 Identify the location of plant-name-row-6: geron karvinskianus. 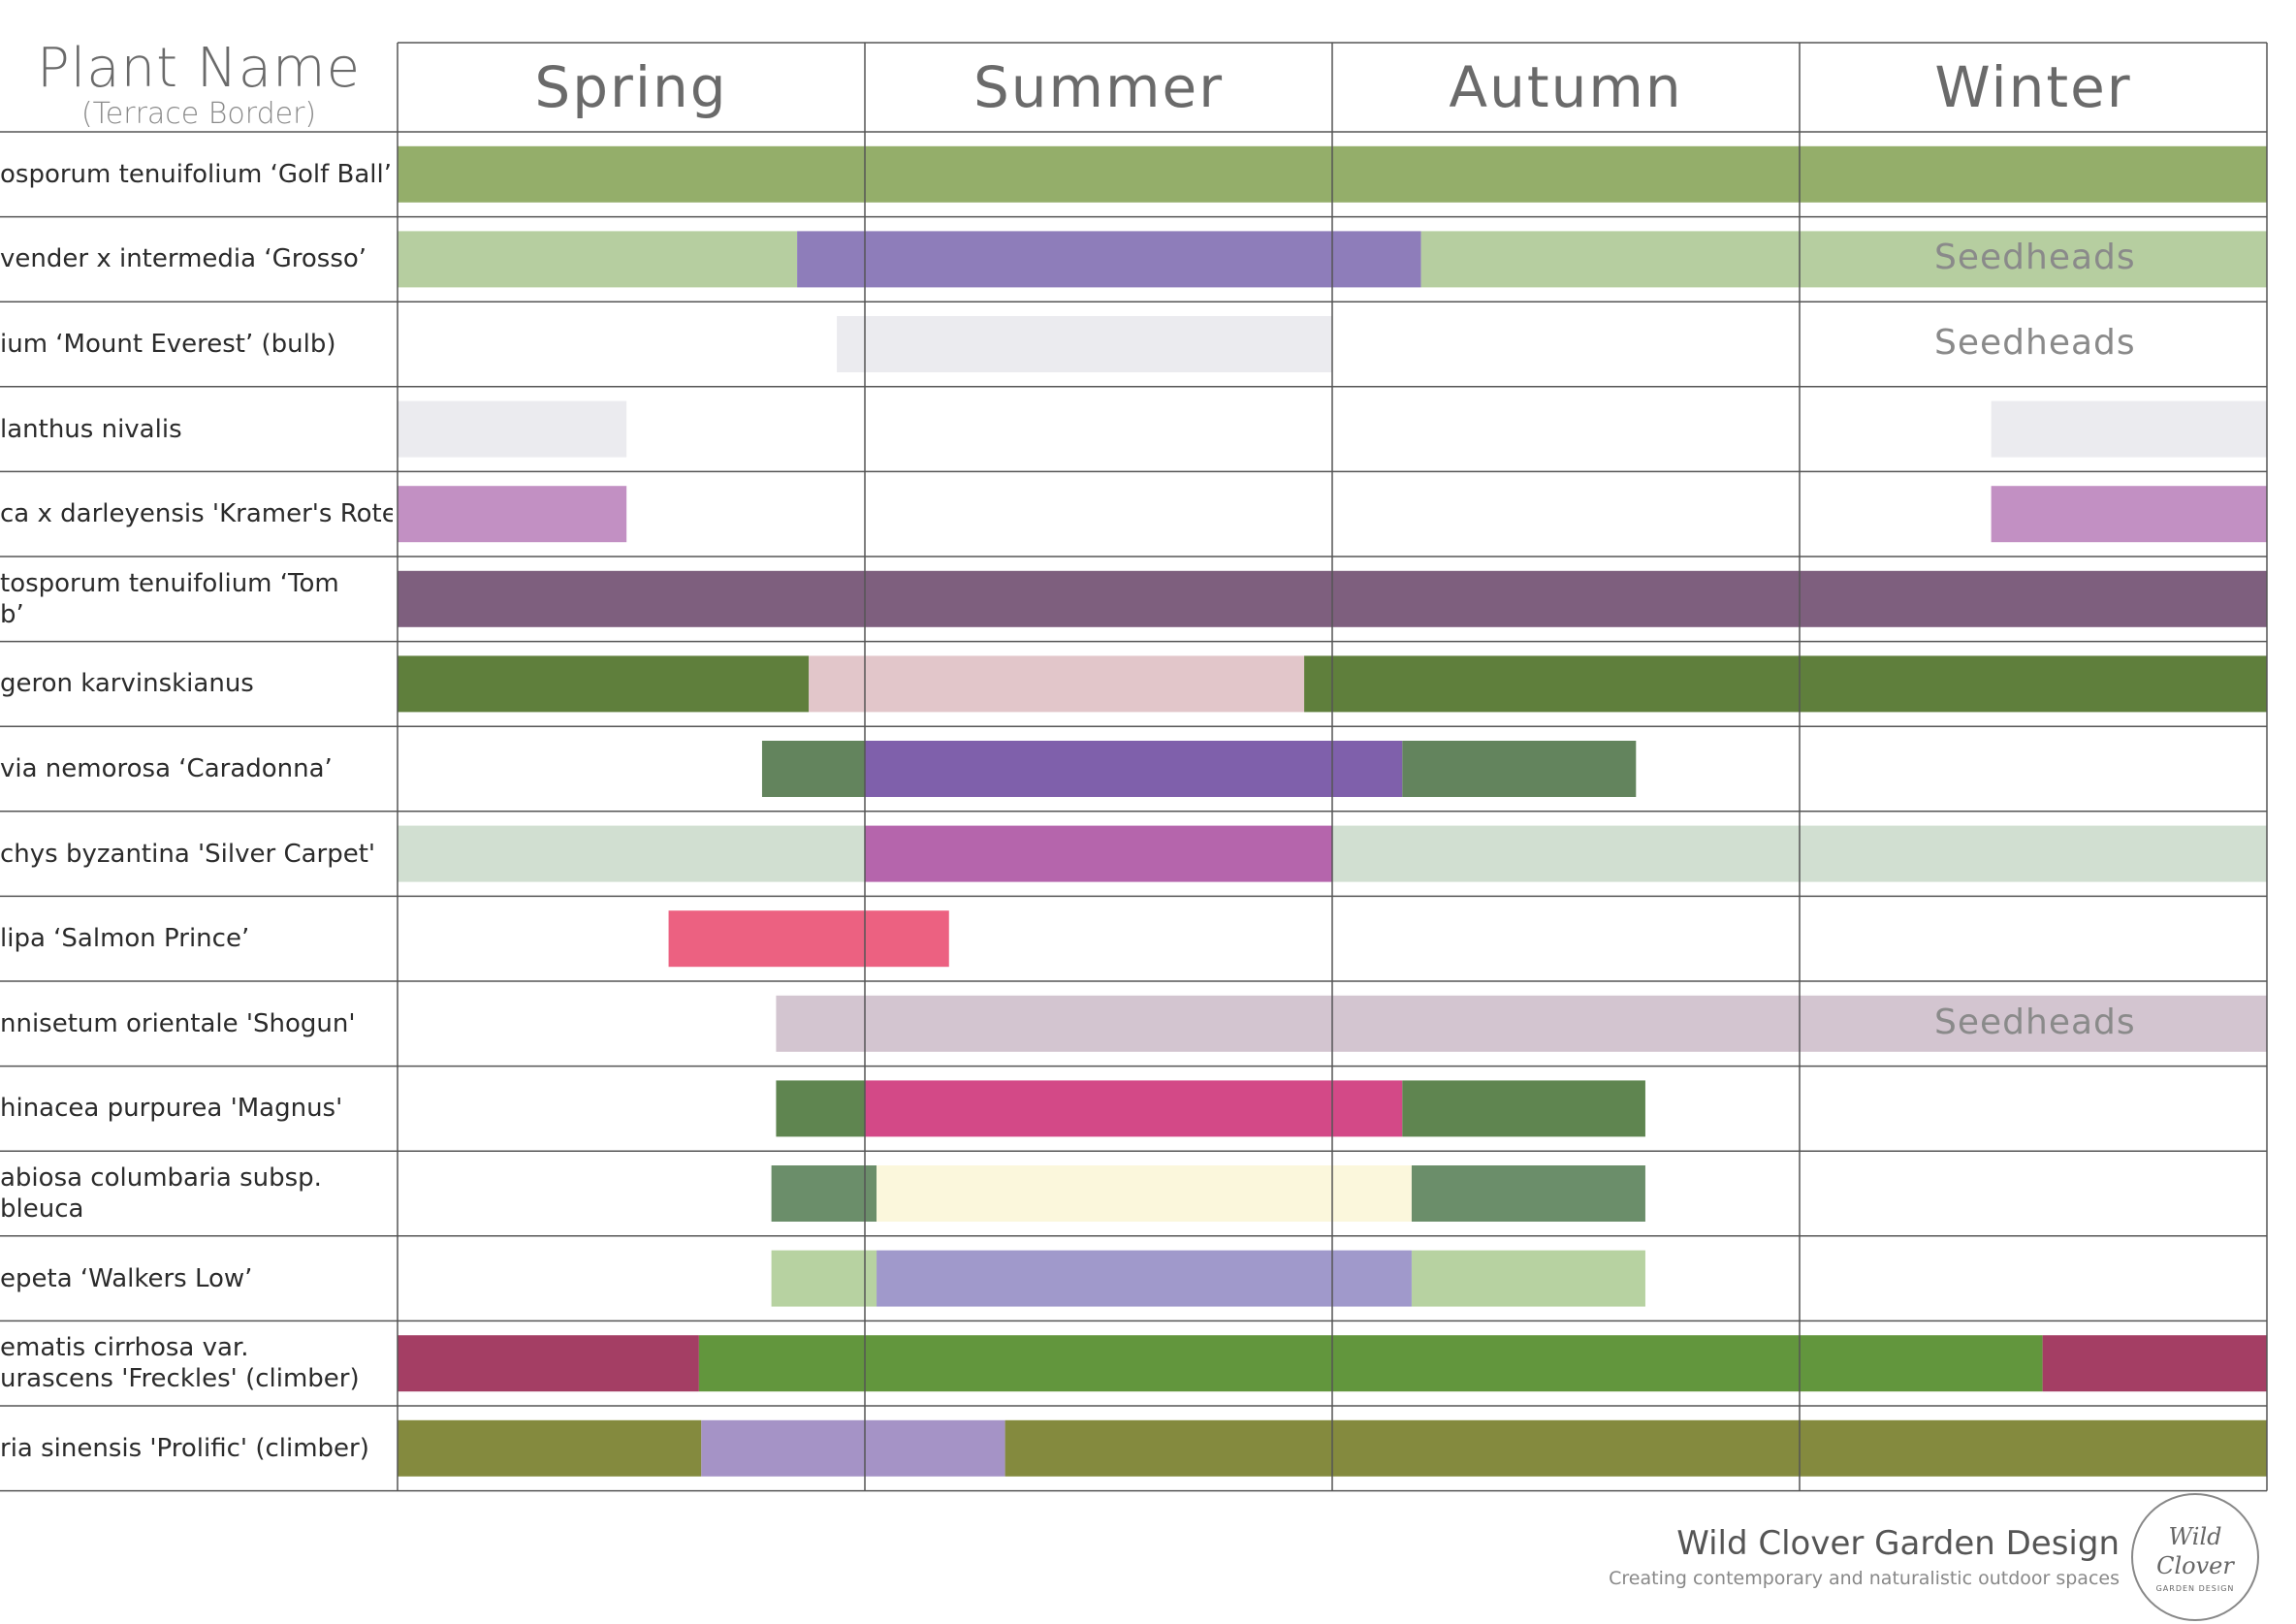
(196, 684).